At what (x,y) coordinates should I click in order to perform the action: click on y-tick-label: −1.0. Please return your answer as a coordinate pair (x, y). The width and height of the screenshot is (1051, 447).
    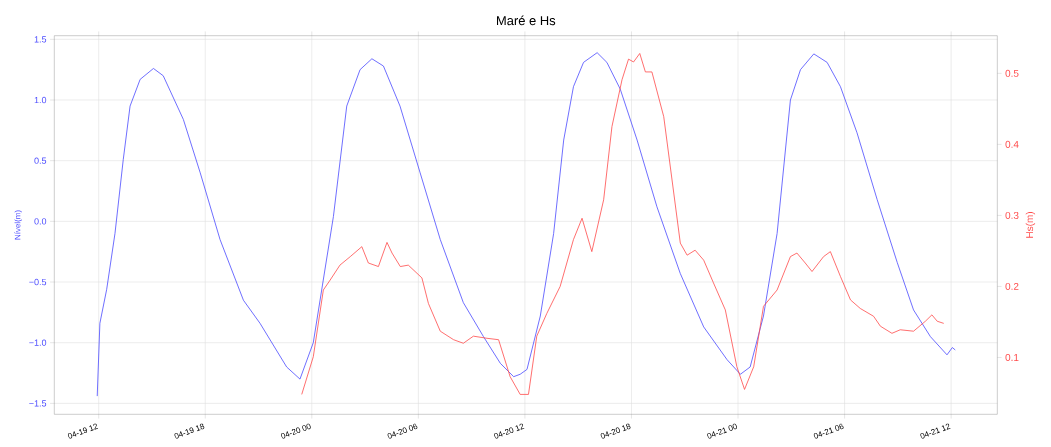
    Looking at the image, I should click on (38, 342).